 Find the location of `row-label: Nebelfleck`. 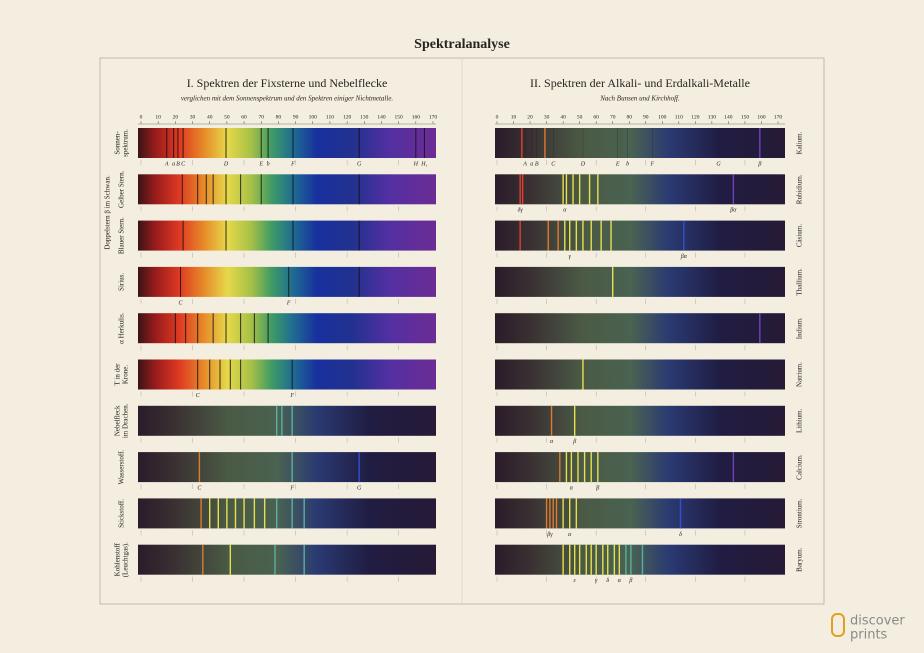

row-label: Nebelfleck is located at coordinates (118, 420).